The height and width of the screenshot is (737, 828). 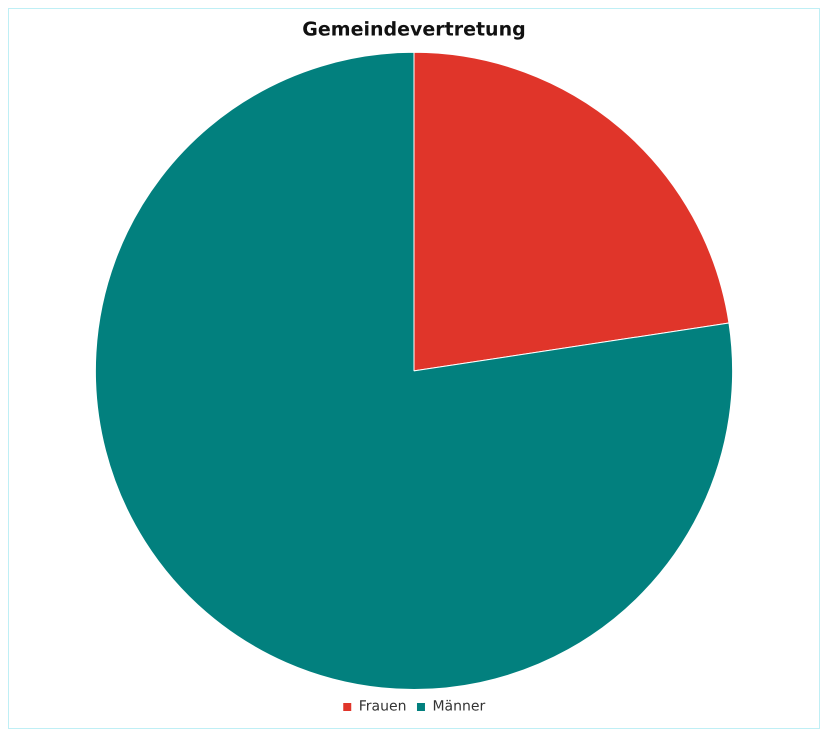 What do you see at coordinates (382, 706) in the screenshot?
I see `legend-label: Frauen` at bounding box center [382, 706].